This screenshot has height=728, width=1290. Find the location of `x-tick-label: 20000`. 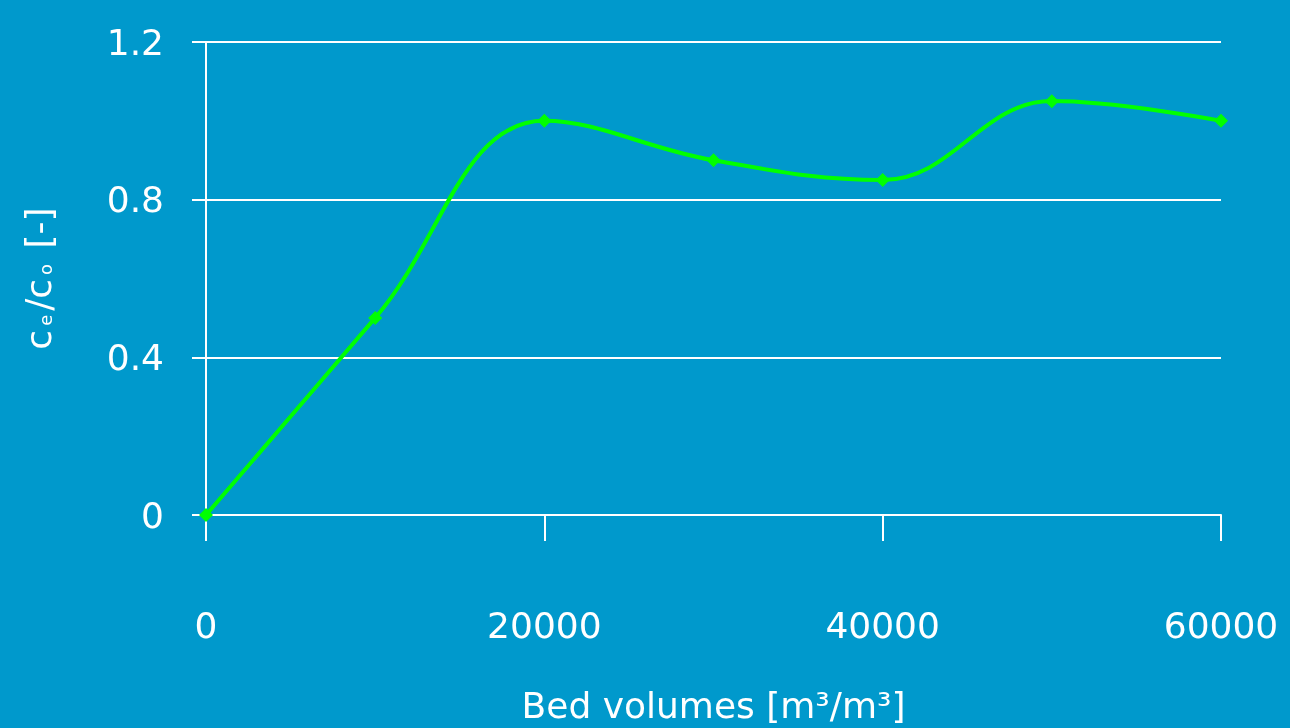

x-tick-label: 20000 is located at coordinates (544, 625).